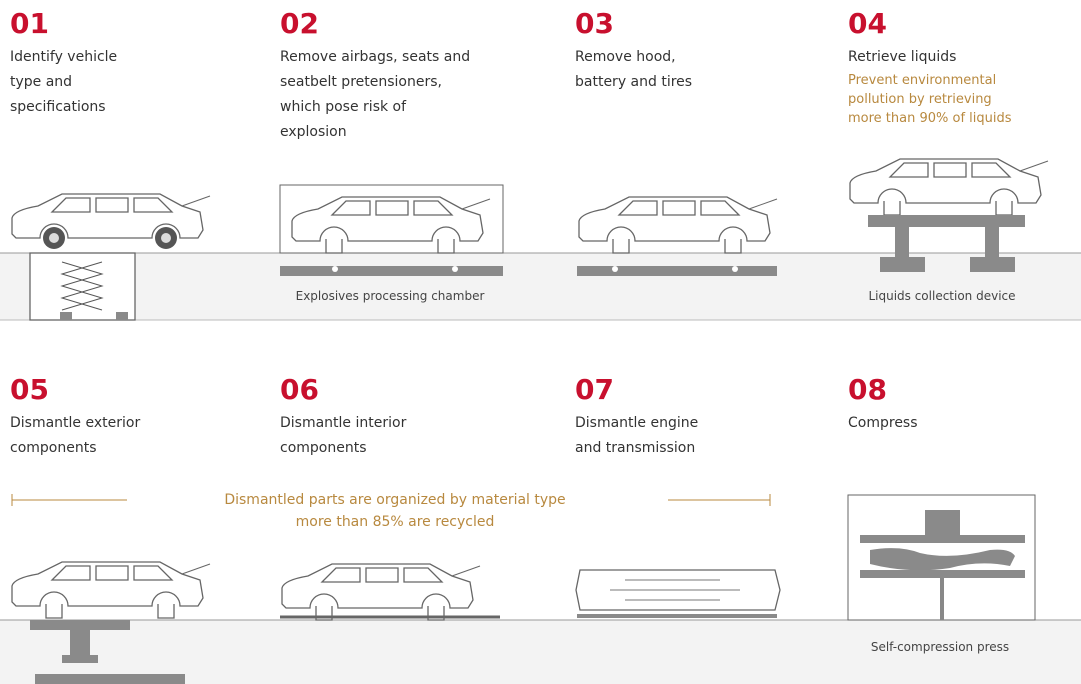 The height and width of the screenshot is (684, 1081). I want to click on step-text: type and, so click(41, 82).